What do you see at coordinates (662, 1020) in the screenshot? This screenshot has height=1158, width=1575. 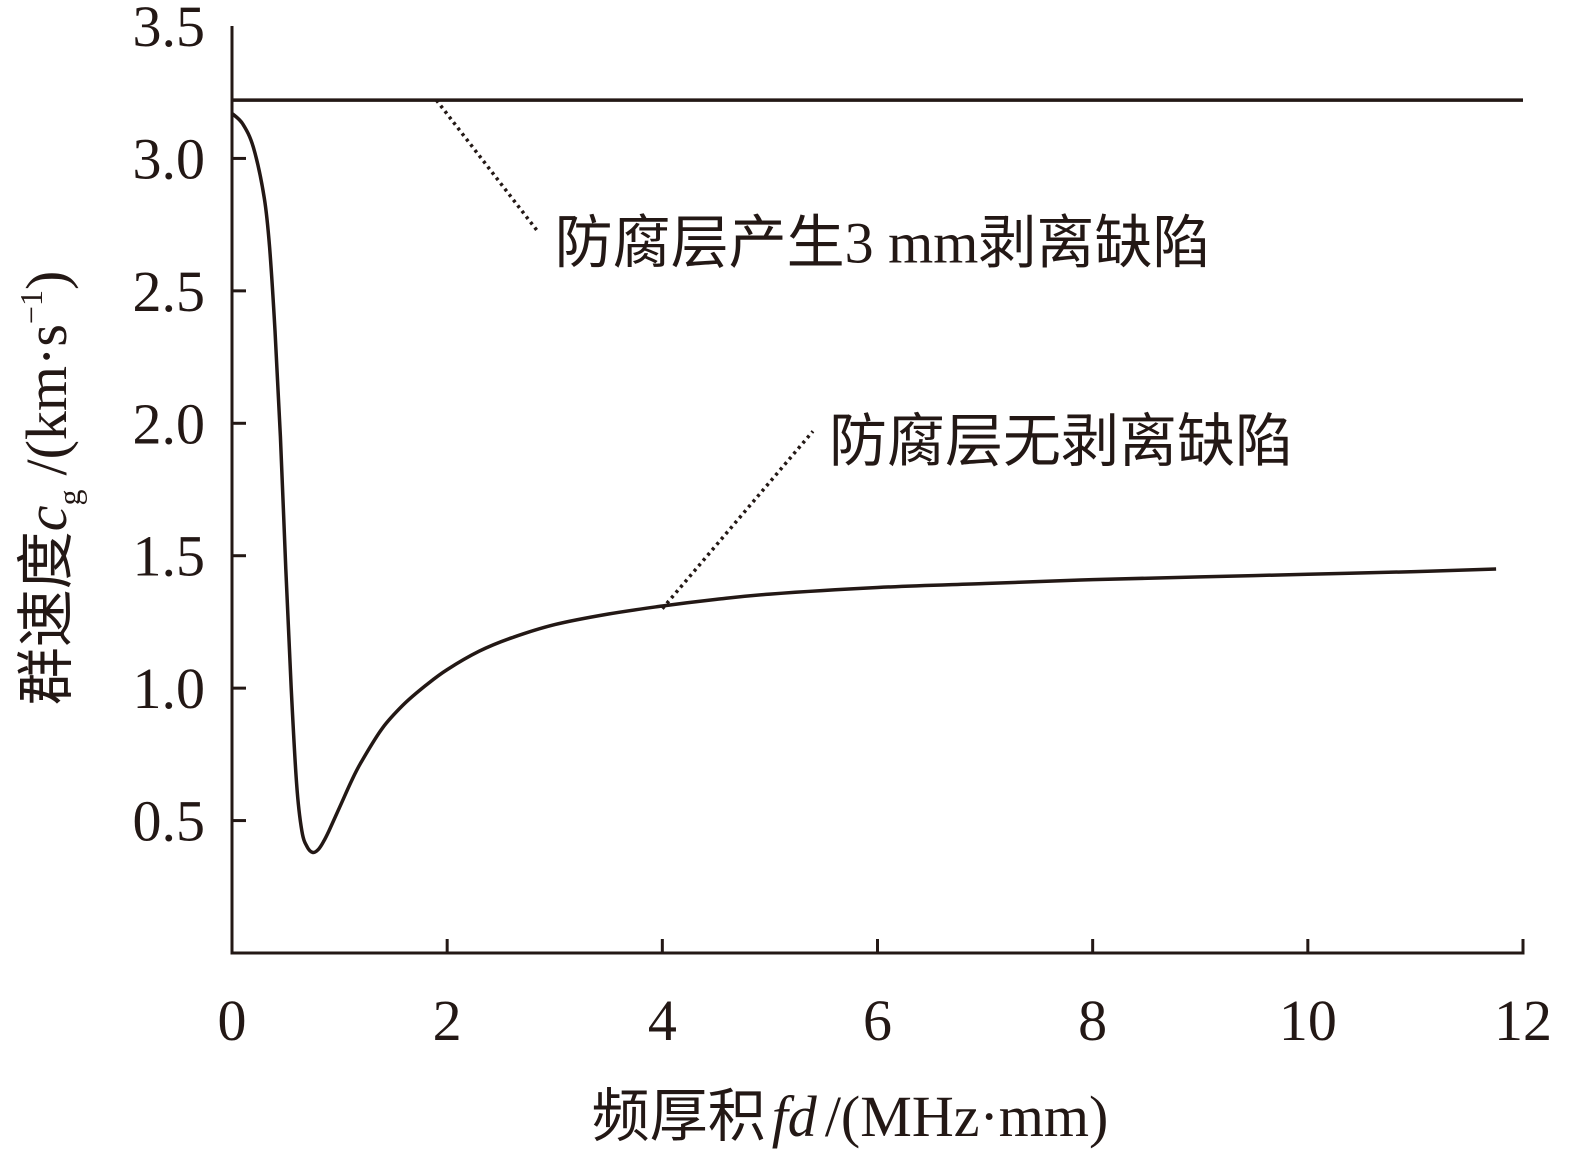 I see `x-tick-label: 4` at bounding box center [662, 1020].